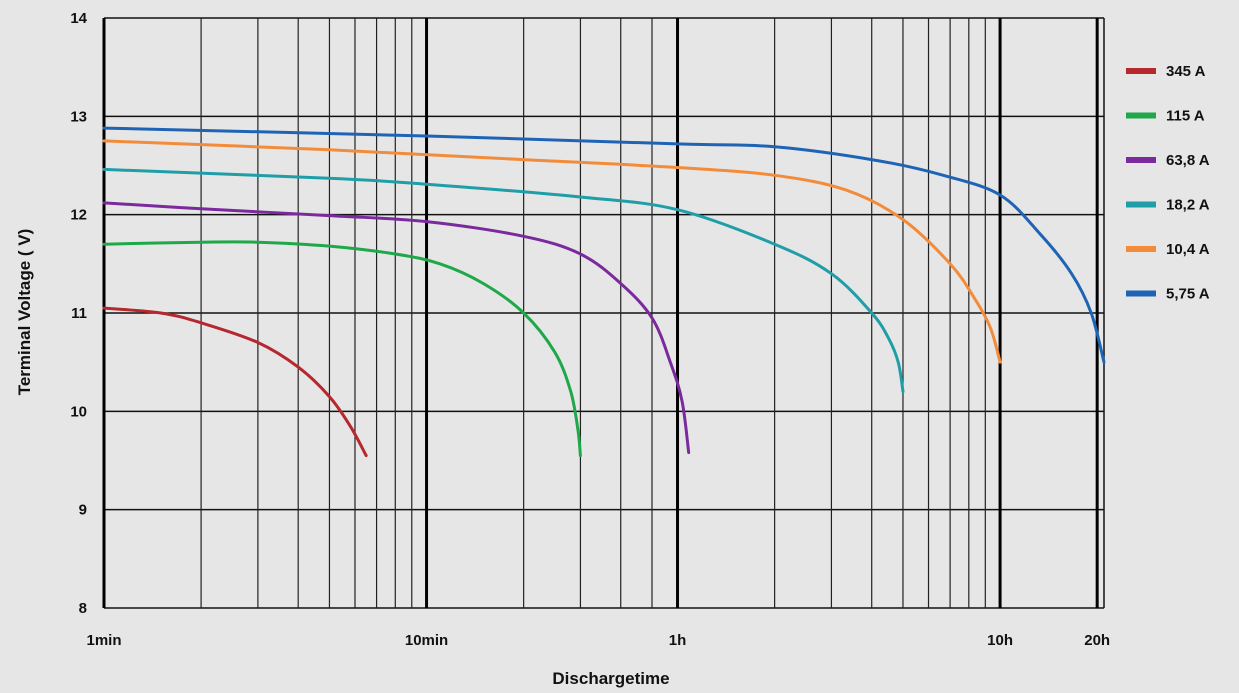 Image resolution: width=1239 pixels, height=693 pixels. I want to click on x-axis-label: Dischargetime, so click(610, 678).